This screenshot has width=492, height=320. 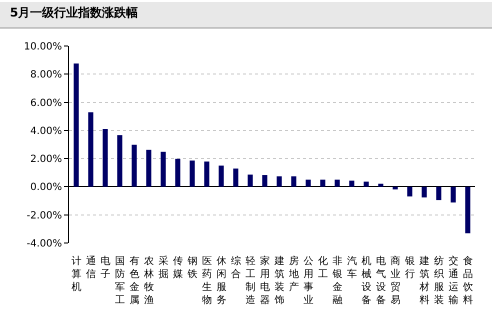 What do you see at coordinates (336, 280) in the screenshot?
I see `x-tick-label: 非银金融` at bounding box center [336, 280].